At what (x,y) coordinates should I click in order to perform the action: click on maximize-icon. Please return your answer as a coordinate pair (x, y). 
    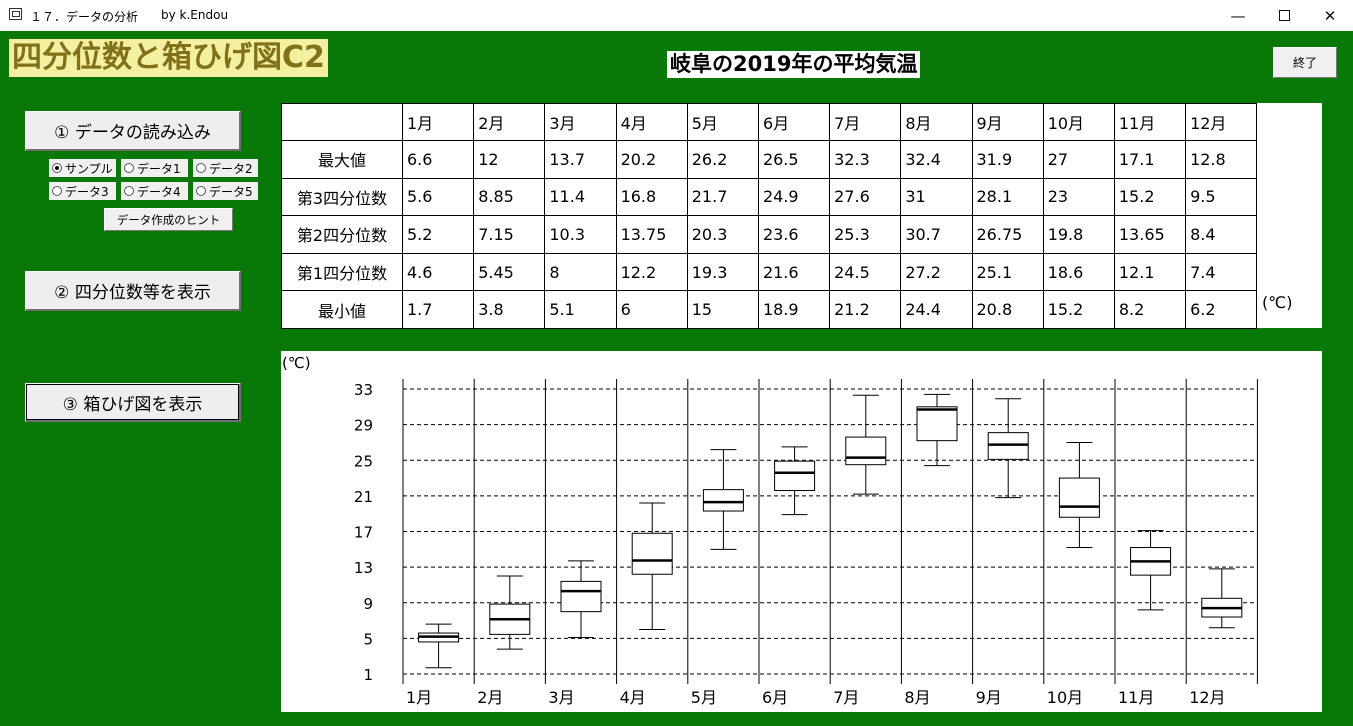
    Looking at the image, I should click on (1284, 15).